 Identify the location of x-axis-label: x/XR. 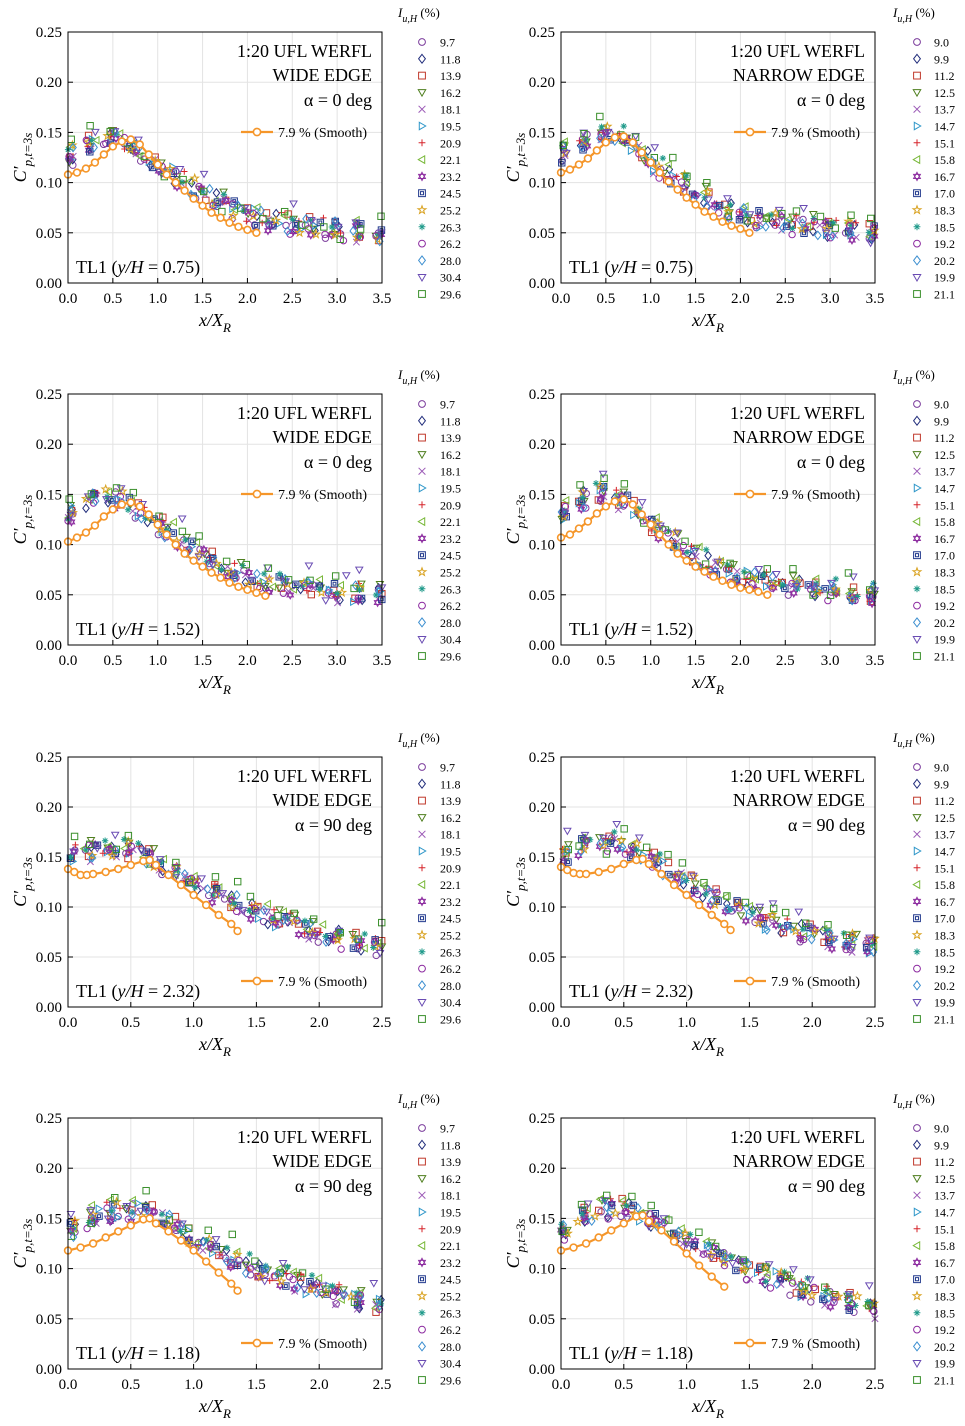
(214, 322).